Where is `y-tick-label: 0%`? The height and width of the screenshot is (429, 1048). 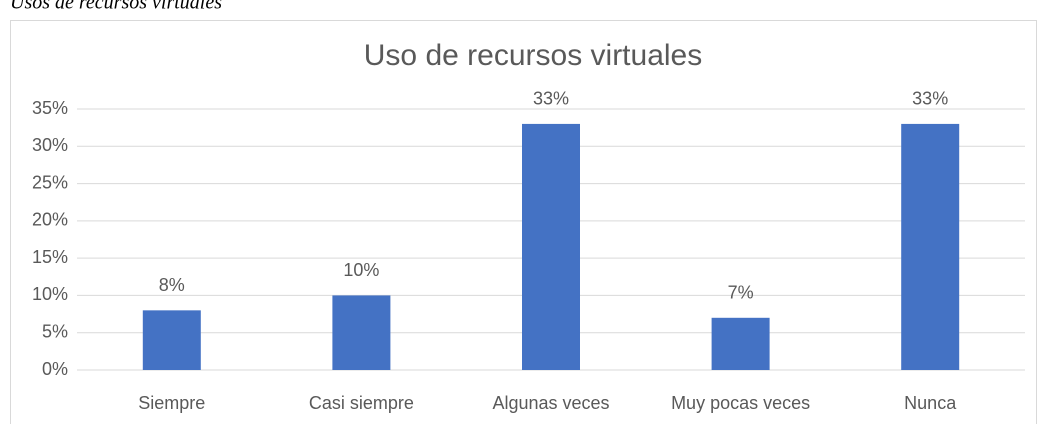
y-tick-label: 0% is located at coordinates (55, 369).